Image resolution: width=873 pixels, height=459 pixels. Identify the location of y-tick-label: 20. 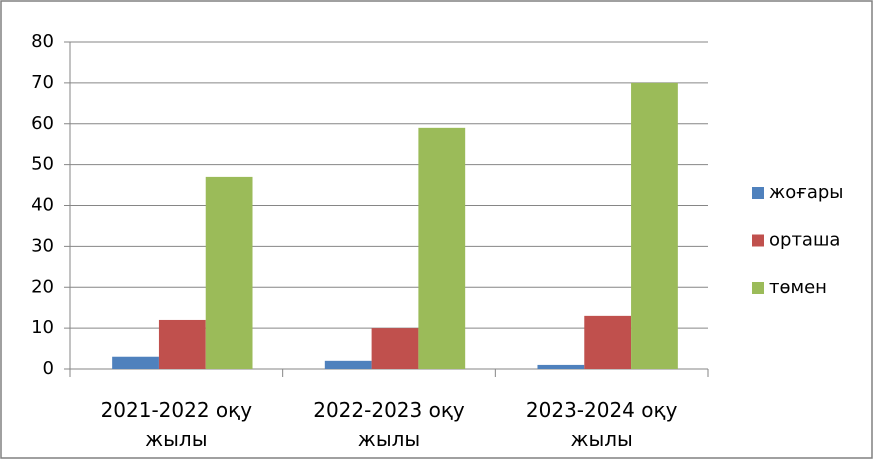
(42, 286).